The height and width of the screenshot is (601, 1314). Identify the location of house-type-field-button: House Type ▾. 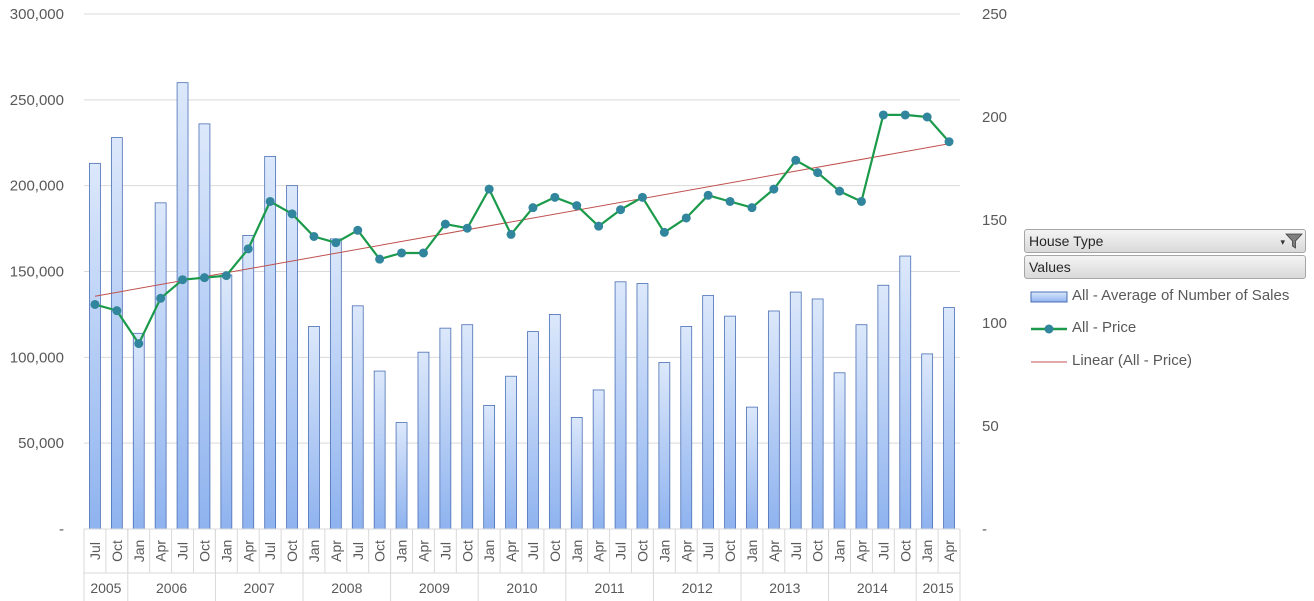
(1165, 241).